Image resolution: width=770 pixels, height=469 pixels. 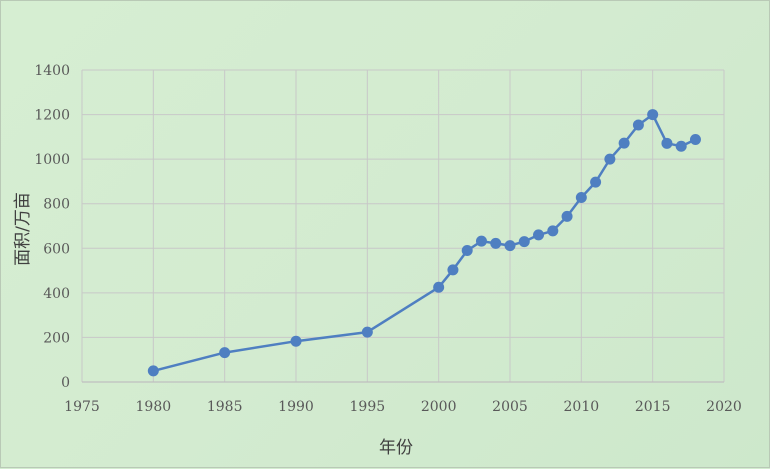 What do you see at coordinates (52, 116) in the screenshot?
I see `y-tick-label: 1200` at bounding box center [52, 116].